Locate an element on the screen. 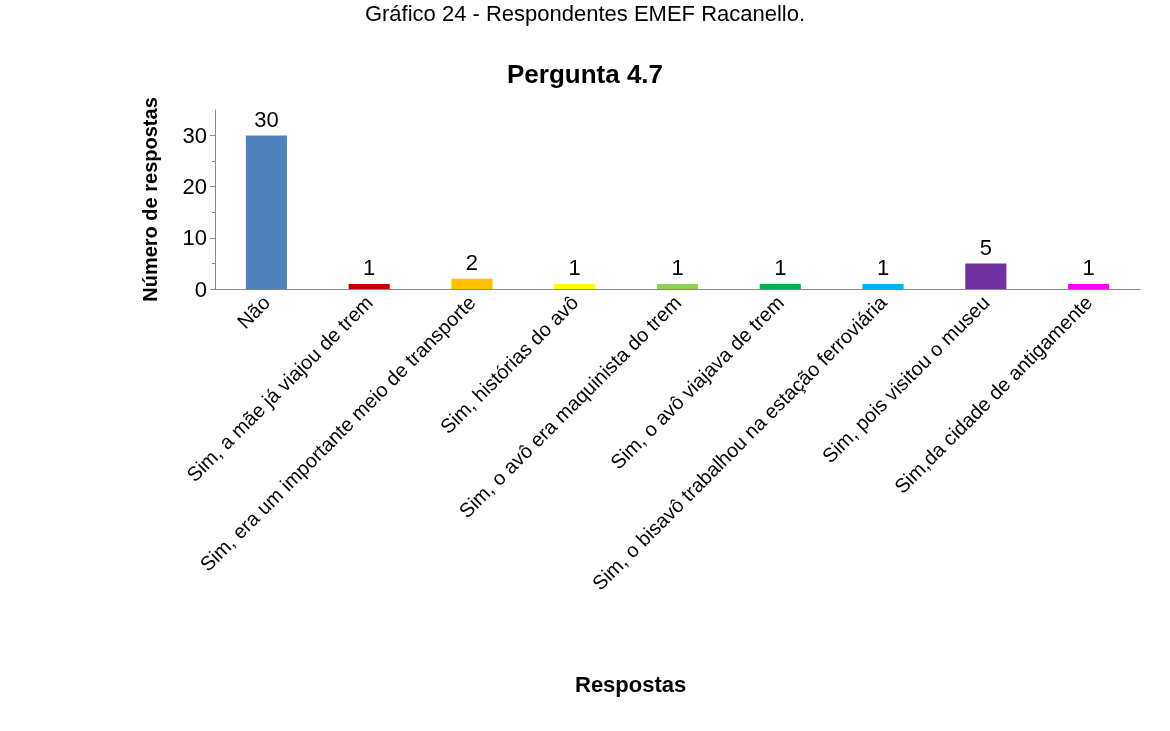 This screenshot has width=1170, height=731. y-tick-label: 10 is located at coordinates (194, 238).